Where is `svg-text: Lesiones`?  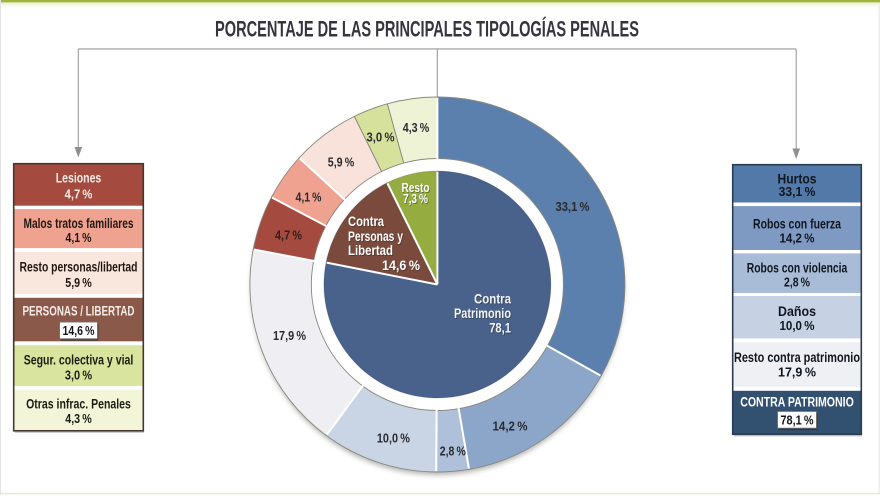
svg-text: Lesiones is located at coordinates (79, 178).